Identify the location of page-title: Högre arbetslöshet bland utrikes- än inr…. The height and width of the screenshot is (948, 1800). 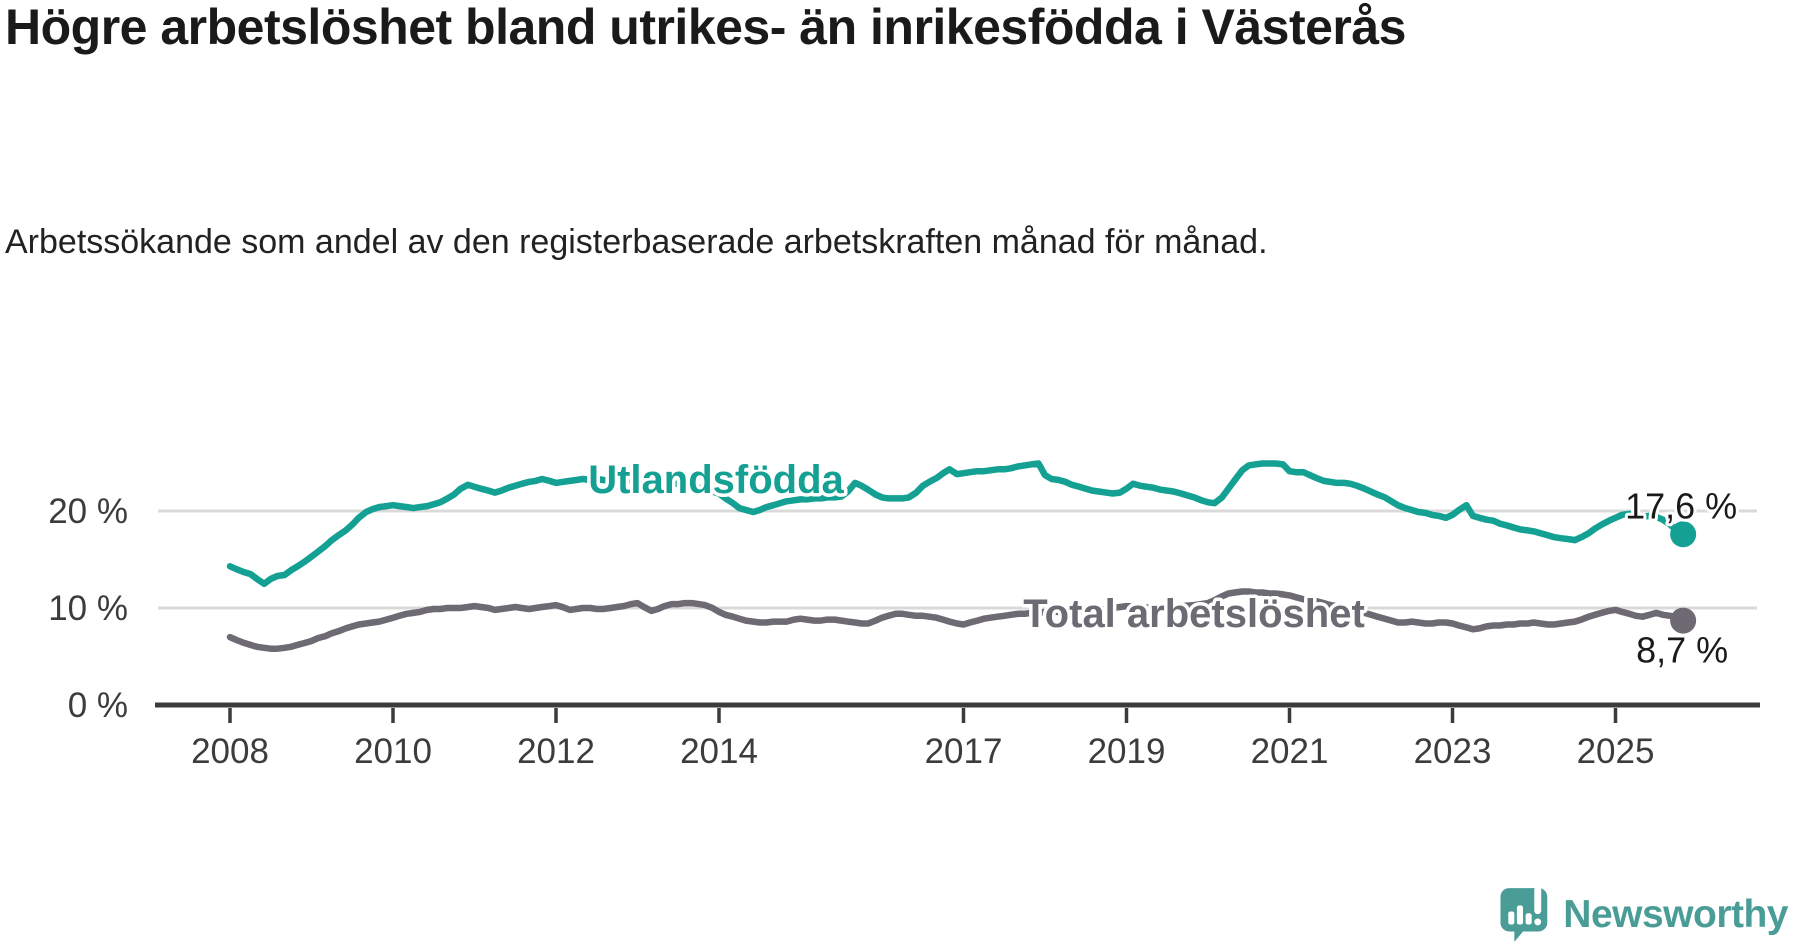
(705, 27).